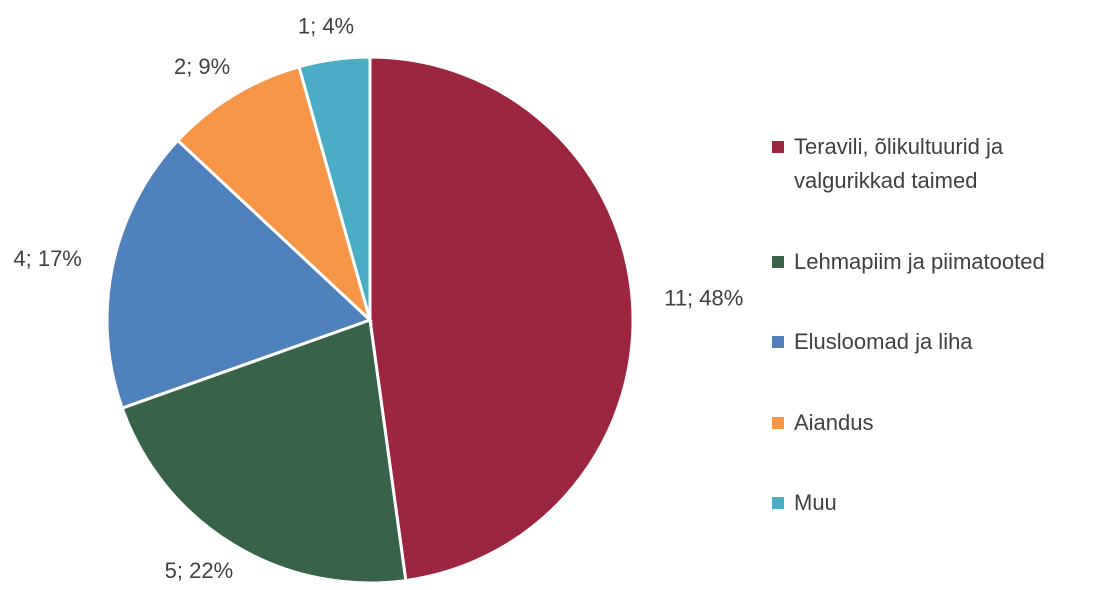  What do you see at coordinates (199, 570) in the screenshot?
I see `data-label: 5; 22%` at bounding box center [199, 570].